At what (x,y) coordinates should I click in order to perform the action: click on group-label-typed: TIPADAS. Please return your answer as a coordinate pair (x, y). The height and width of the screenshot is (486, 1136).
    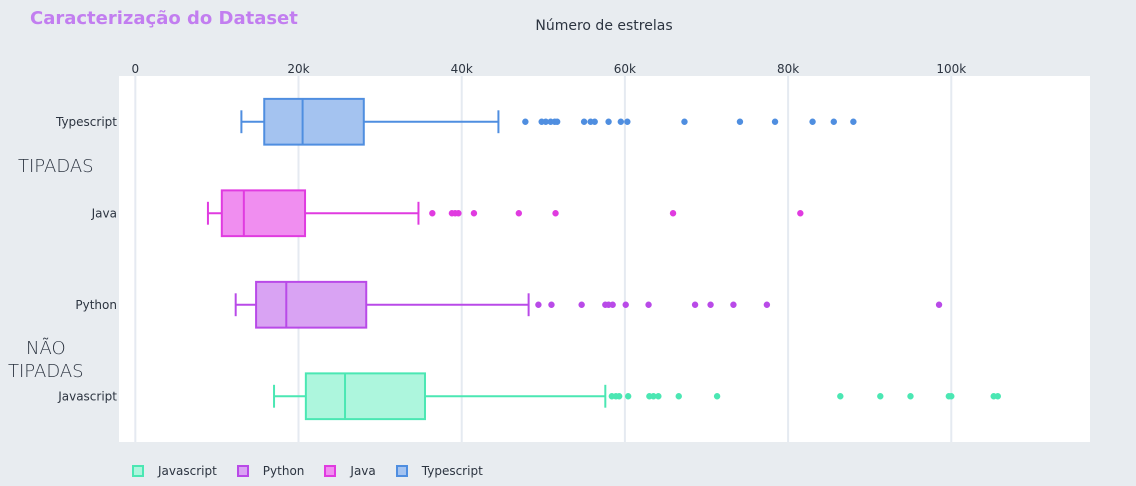
    Looking at the image, I should click on (56, 166).